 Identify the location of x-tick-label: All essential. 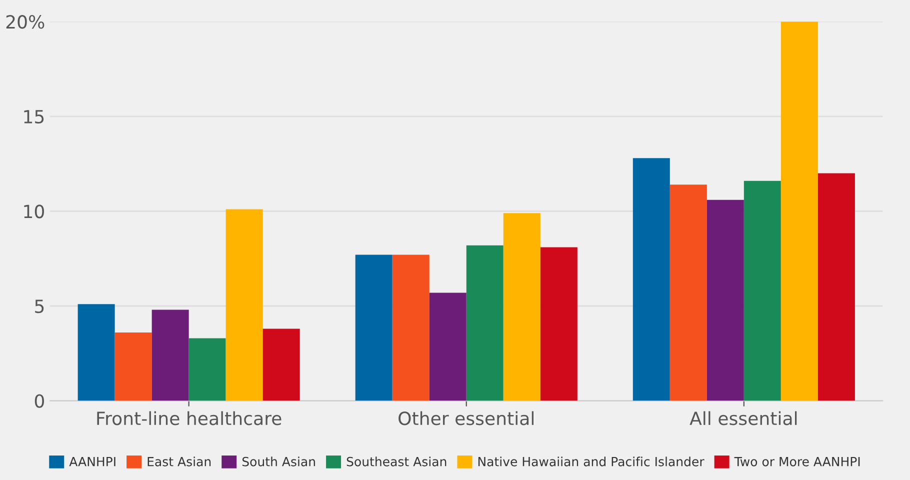
(743, 418).